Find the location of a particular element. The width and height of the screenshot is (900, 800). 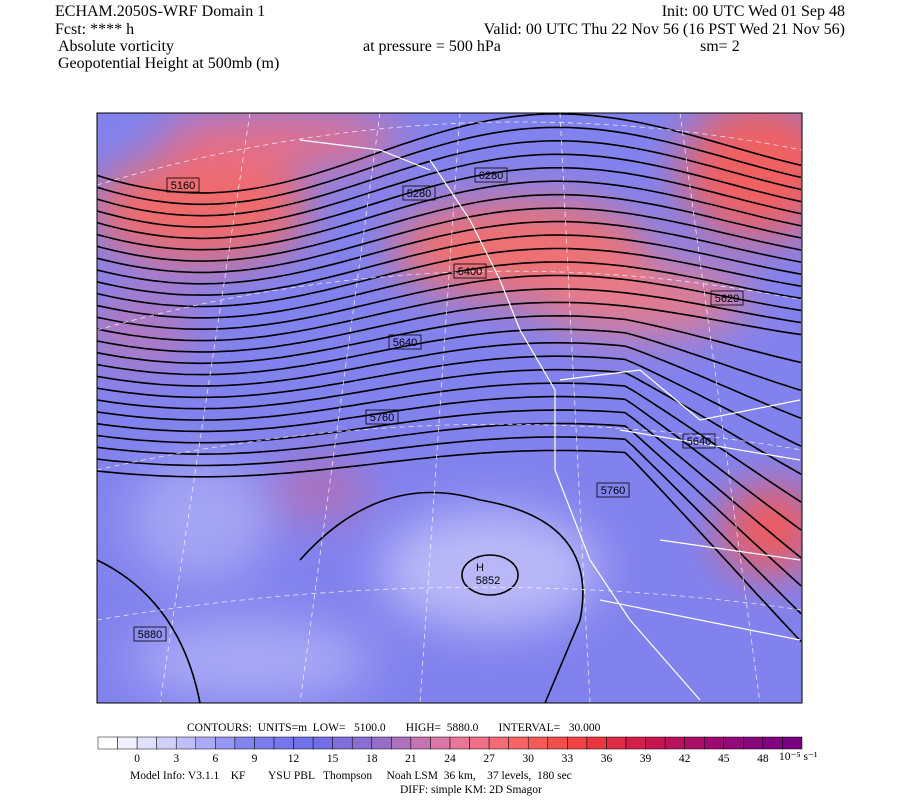

colorbar-label: 27 is located at coordinates (489, 759).